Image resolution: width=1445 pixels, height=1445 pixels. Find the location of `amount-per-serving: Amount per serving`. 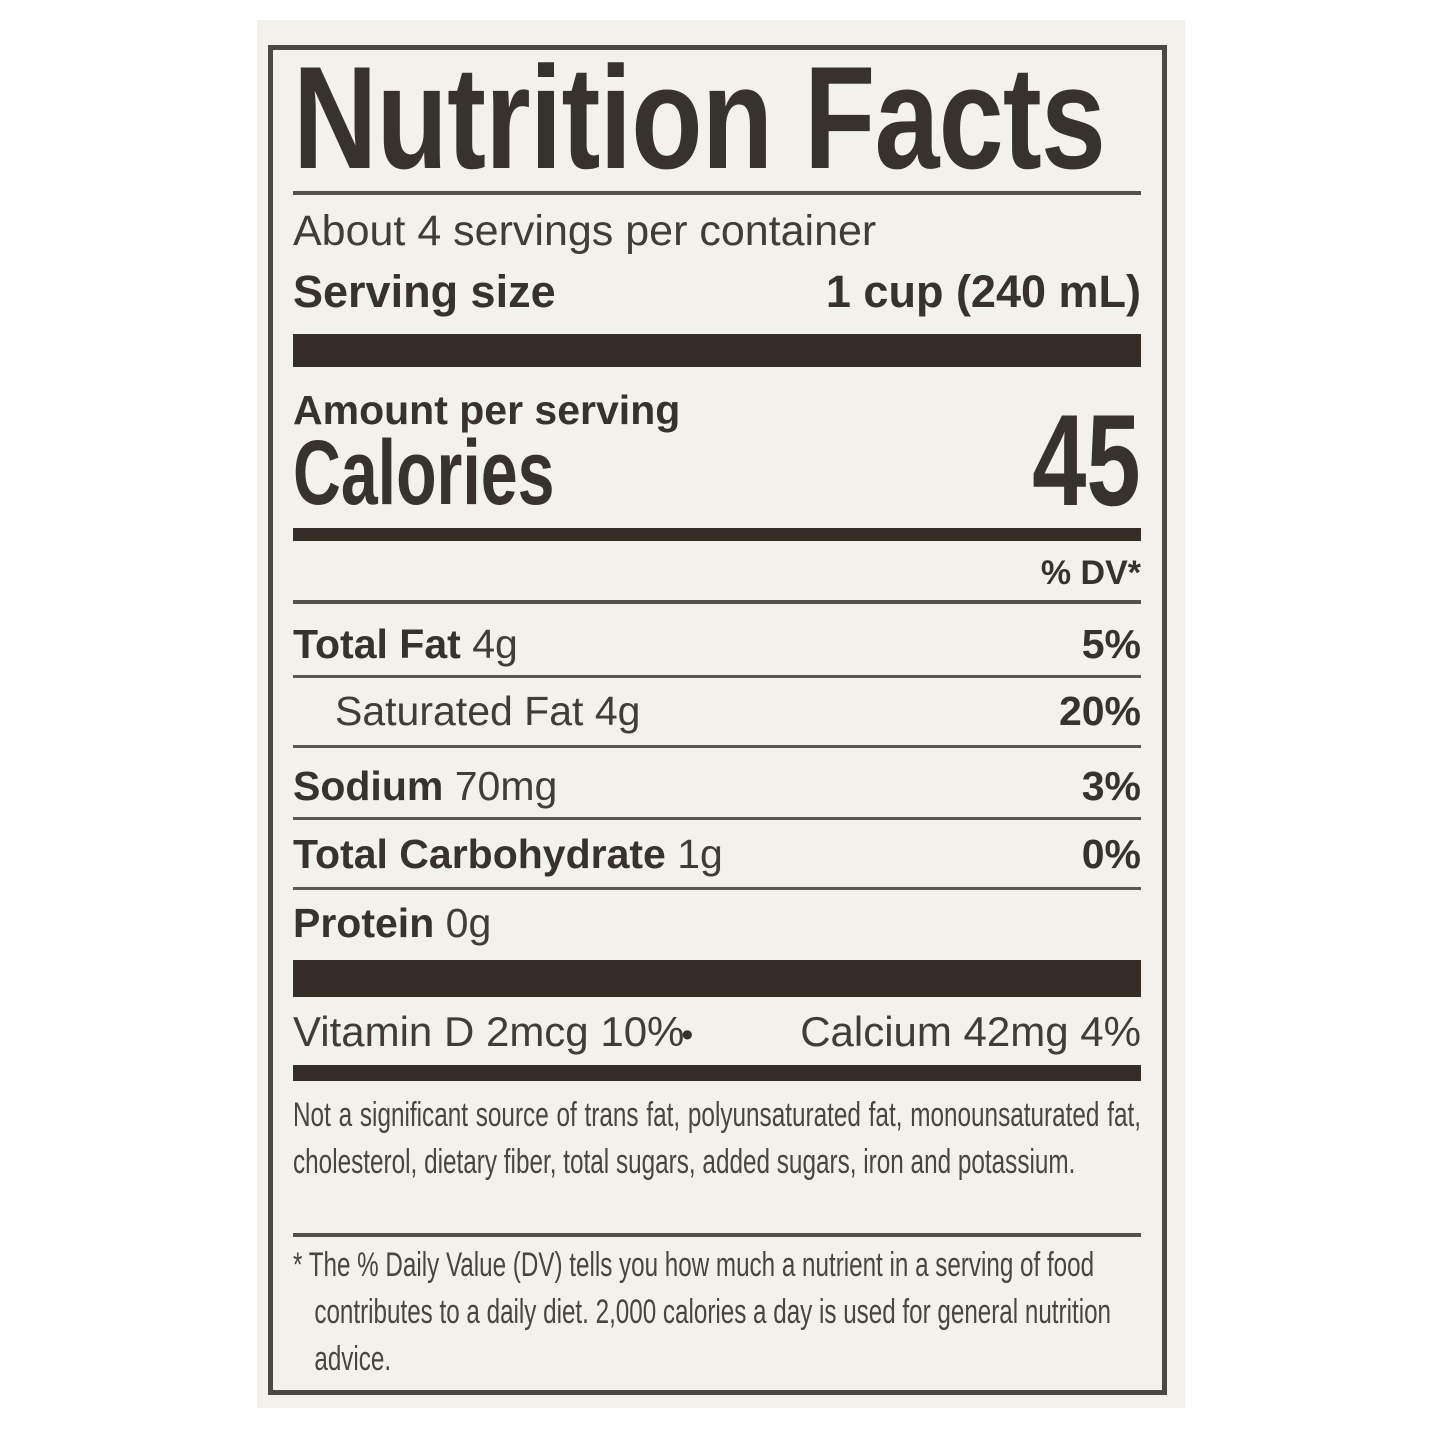

amount-per-serving: Amount per serving is located at coordinates (487, 410).